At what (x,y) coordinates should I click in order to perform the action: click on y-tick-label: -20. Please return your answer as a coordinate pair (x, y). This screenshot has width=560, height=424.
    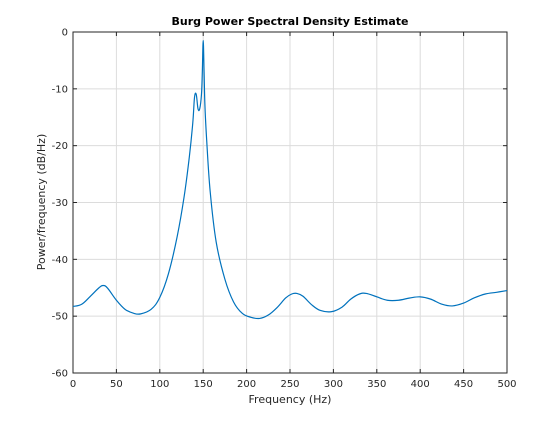
    Looking at the image, I should click on (60, 146).